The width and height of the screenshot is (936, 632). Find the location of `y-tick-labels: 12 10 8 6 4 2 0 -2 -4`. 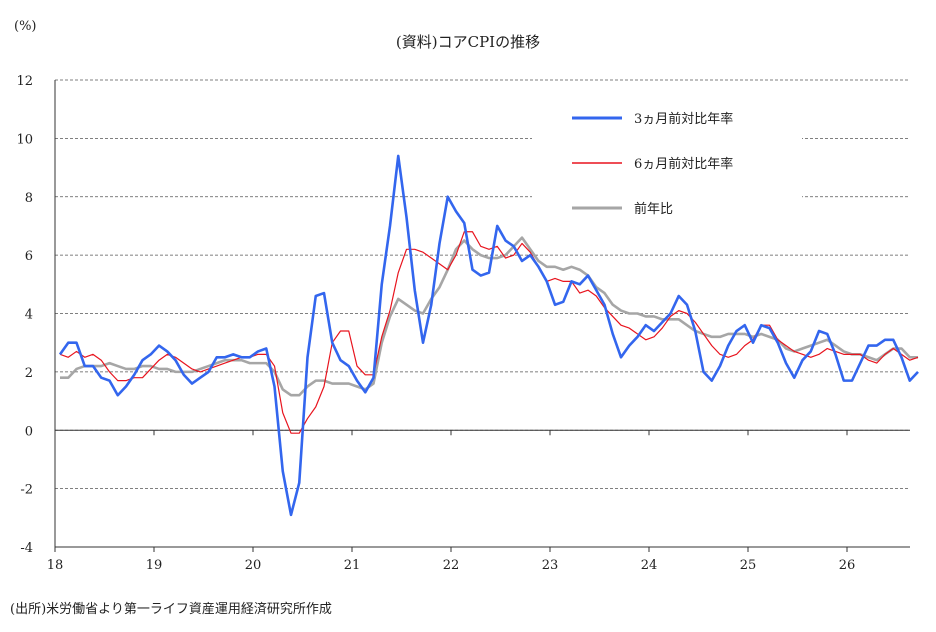

y-tick-labels: 12 10 8 6 4 2 0 -2 -4 is located at coordinates (24, 315).